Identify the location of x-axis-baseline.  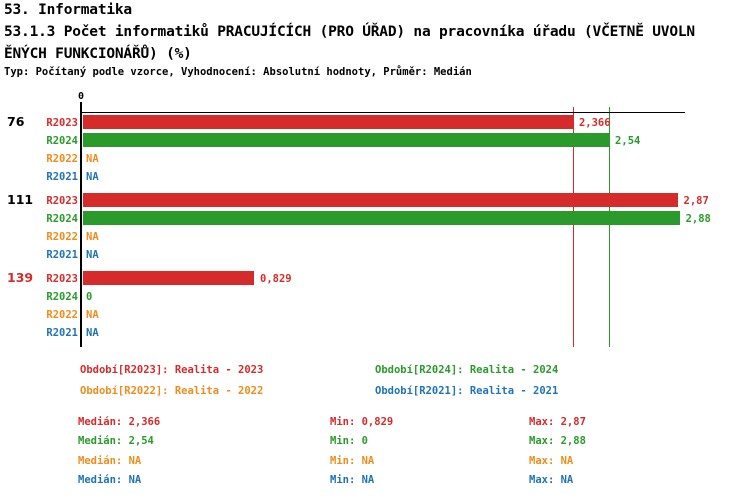
(382, 112).